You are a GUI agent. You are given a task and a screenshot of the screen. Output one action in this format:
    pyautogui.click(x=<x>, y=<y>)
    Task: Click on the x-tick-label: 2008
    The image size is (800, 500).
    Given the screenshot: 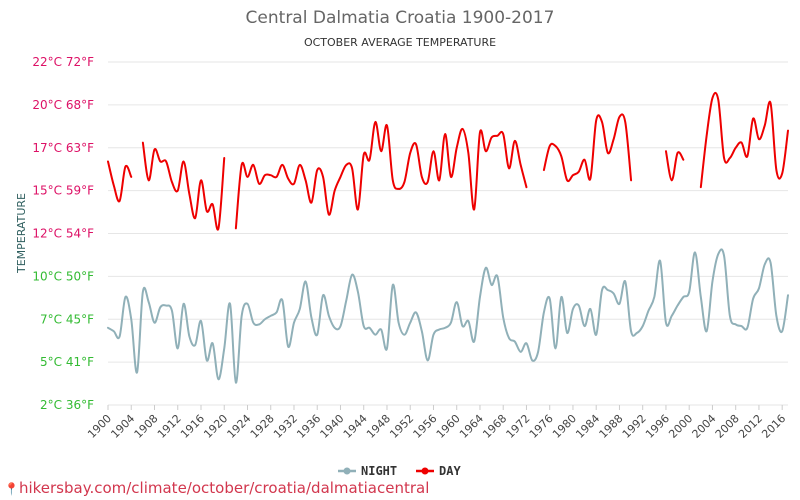 What is the action you would take?
    pyautogui.click(x=727, y=426)
    